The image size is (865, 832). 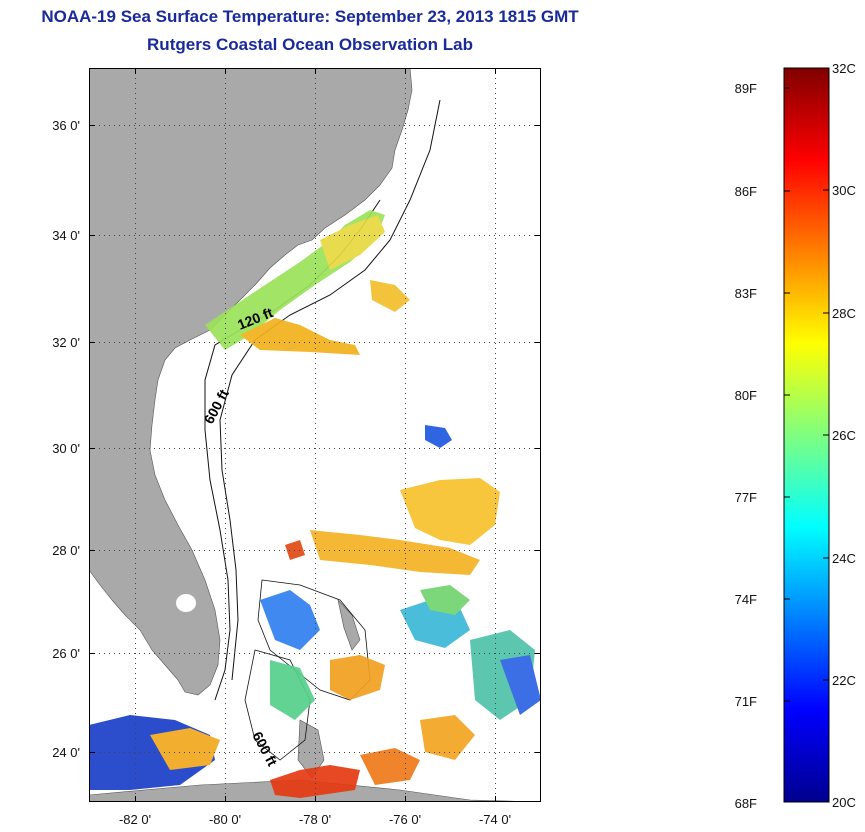 What do you see at coordinates (405, 819) in the screenshot?
I see `lon-label-76: -76 0'` at bounding box center [405, 819].